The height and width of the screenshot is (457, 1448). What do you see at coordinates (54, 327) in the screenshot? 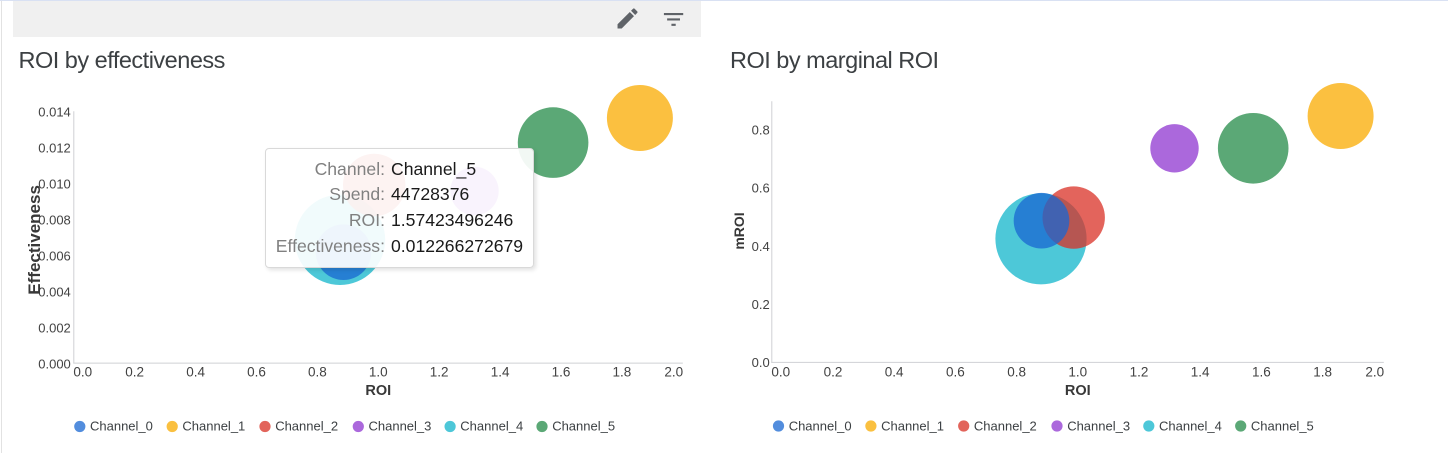
I see `svg-text: 0.002` at bounding box center [54, 327].